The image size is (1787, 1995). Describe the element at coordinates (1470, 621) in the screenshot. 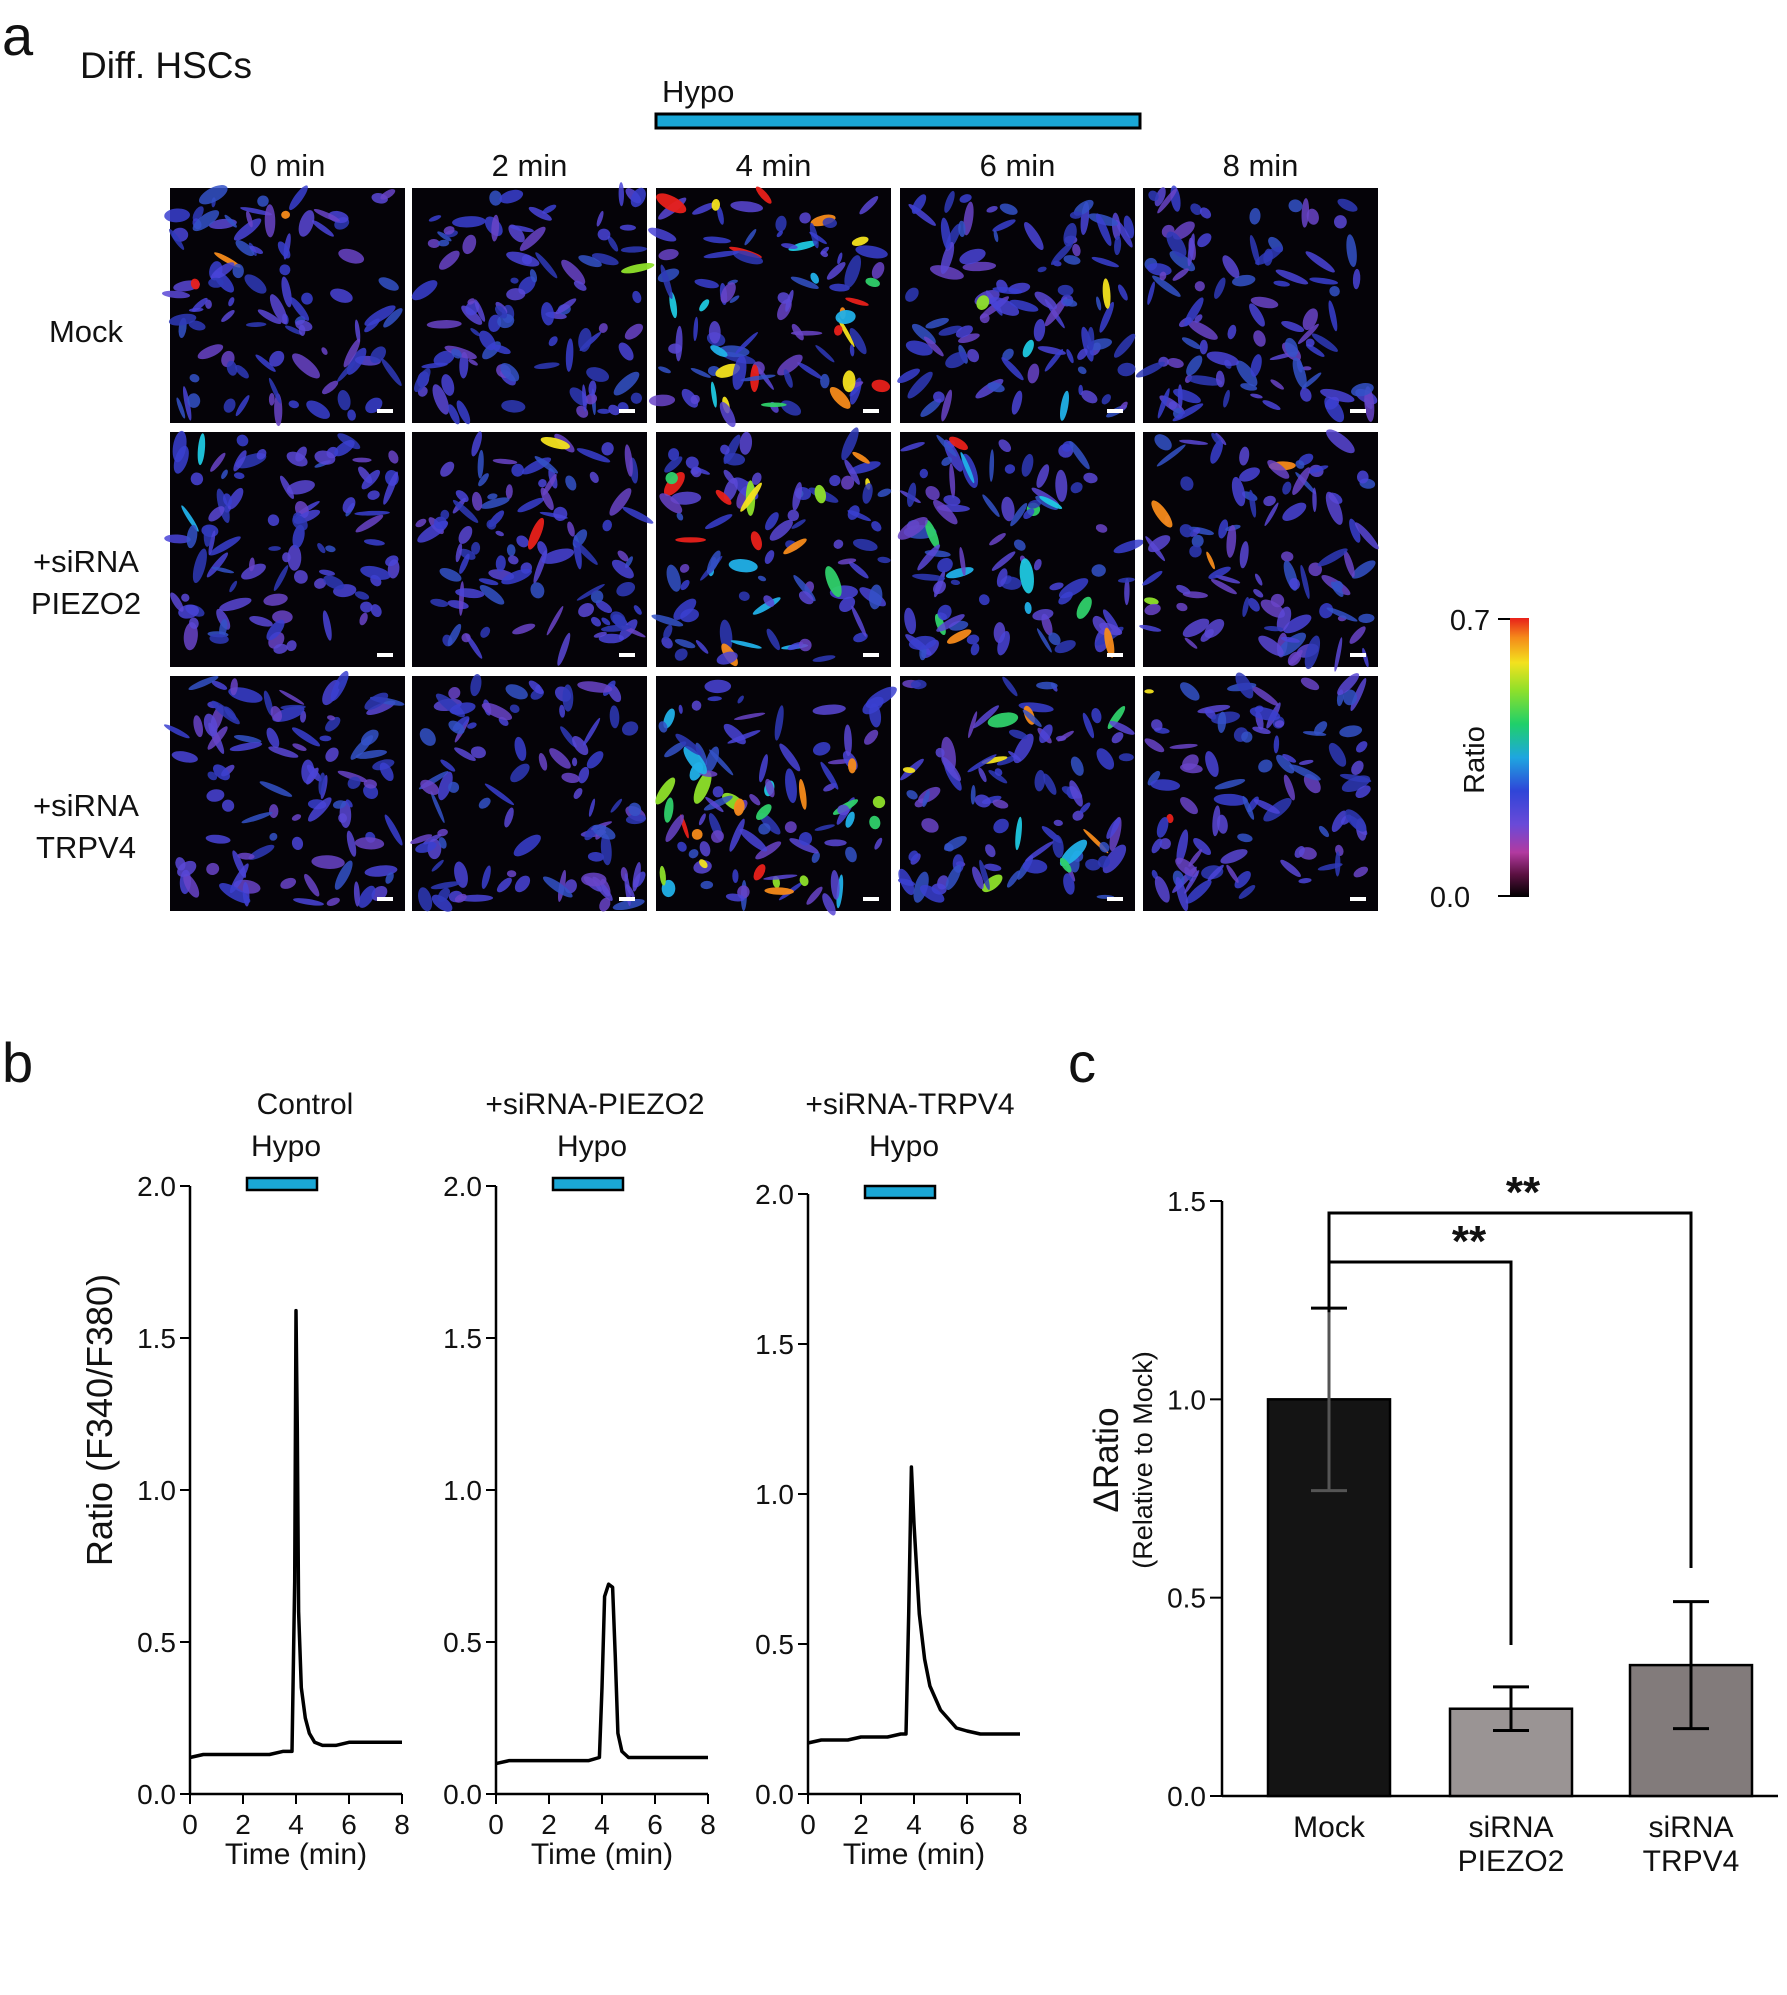

I see `colorbar-max-label: 0.7` at that location.